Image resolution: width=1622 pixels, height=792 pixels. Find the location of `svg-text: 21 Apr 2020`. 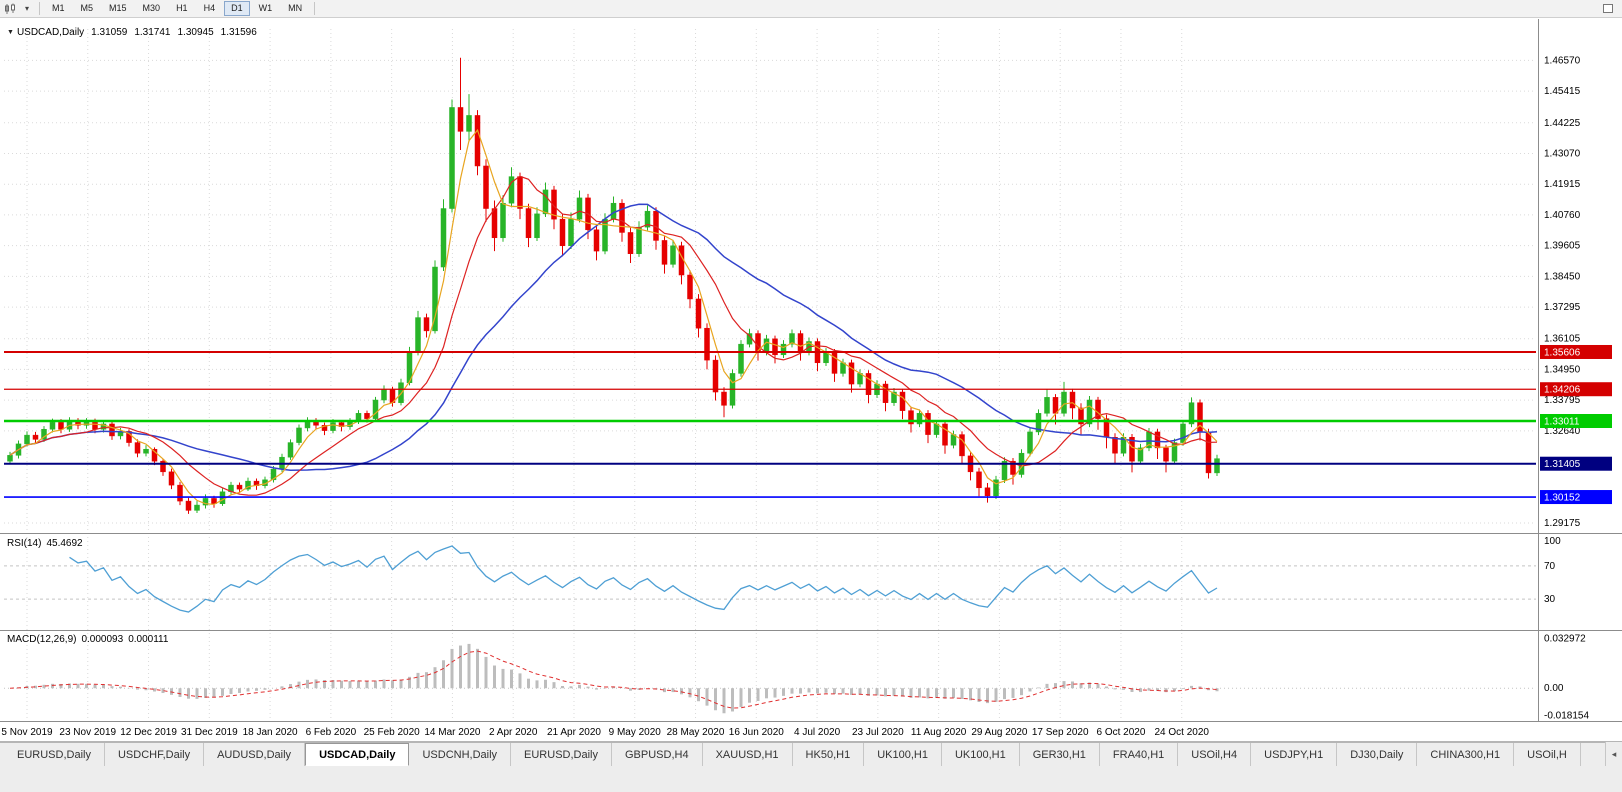

svg-text: 21 Apr 2020 is located at coordinates (574, 732).